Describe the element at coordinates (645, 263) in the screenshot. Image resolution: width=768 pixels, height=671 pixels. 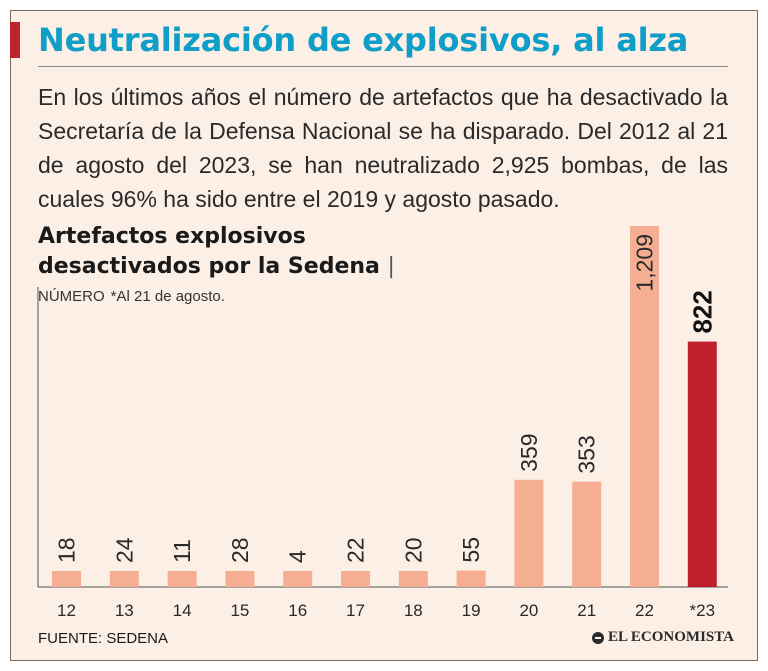
I see `data-label-22: 1,209` at that location.